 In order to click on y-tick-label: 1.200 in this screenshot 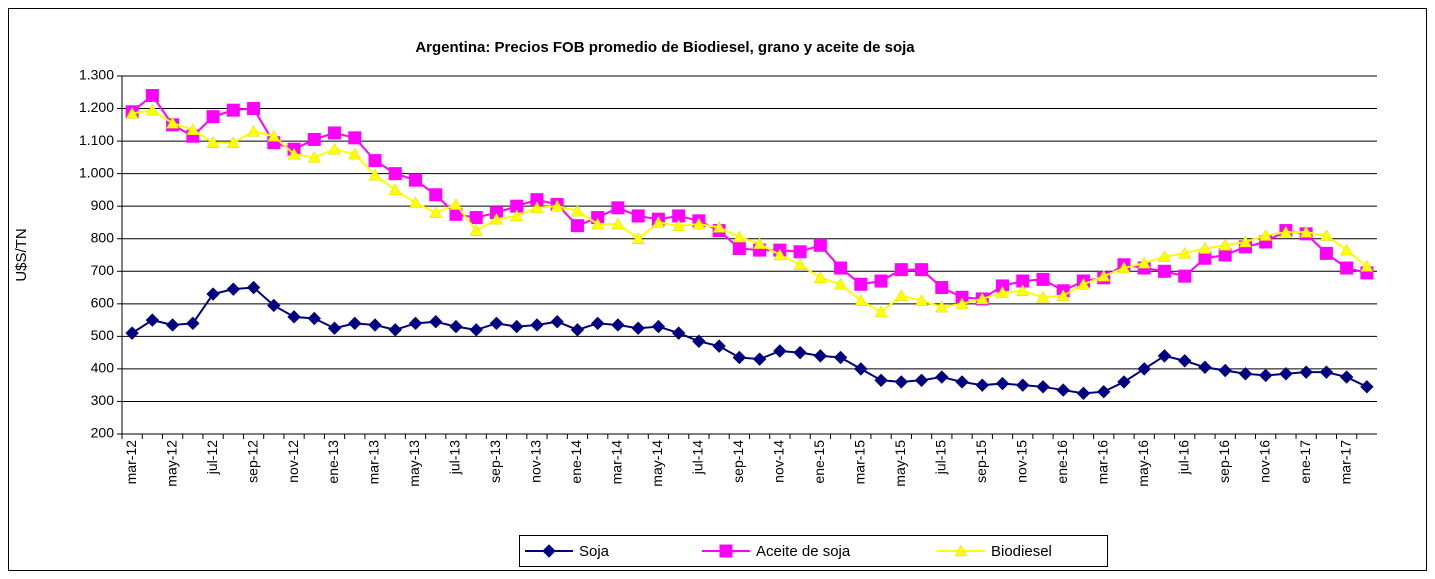, I will do `click(96, 107)`.